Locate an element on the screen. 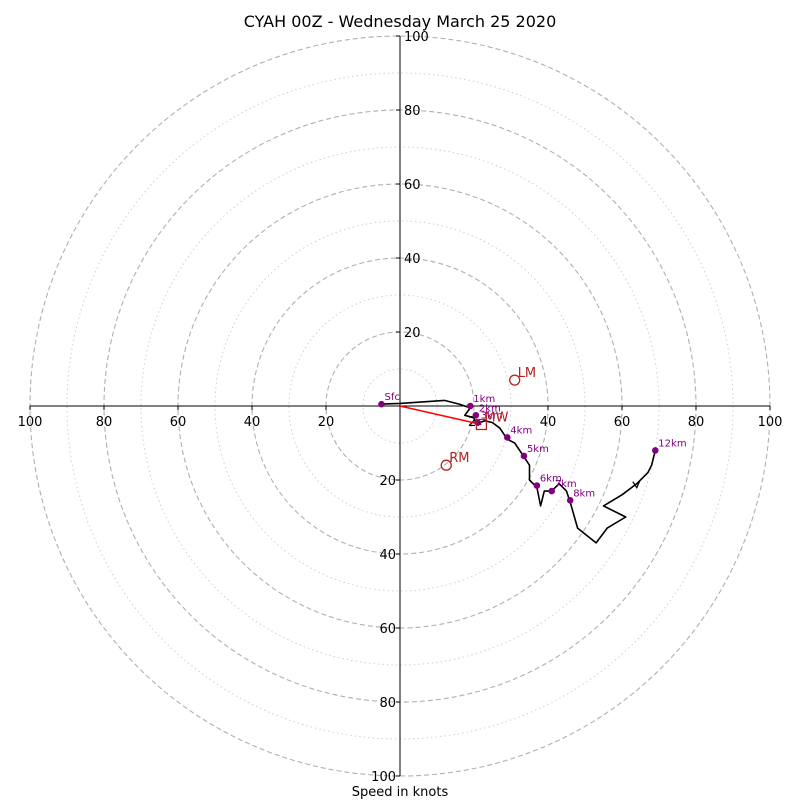 The height and width of the screenshot is (800, 800). storm-motion-label: RM is located at coordinates (459, 458).